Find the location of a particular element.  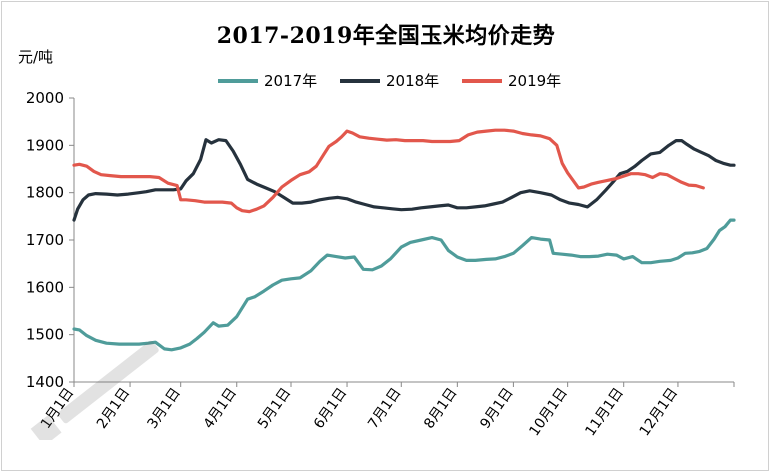

x-tick-label-9: 10月1日 is located at coordinates (548, 412).